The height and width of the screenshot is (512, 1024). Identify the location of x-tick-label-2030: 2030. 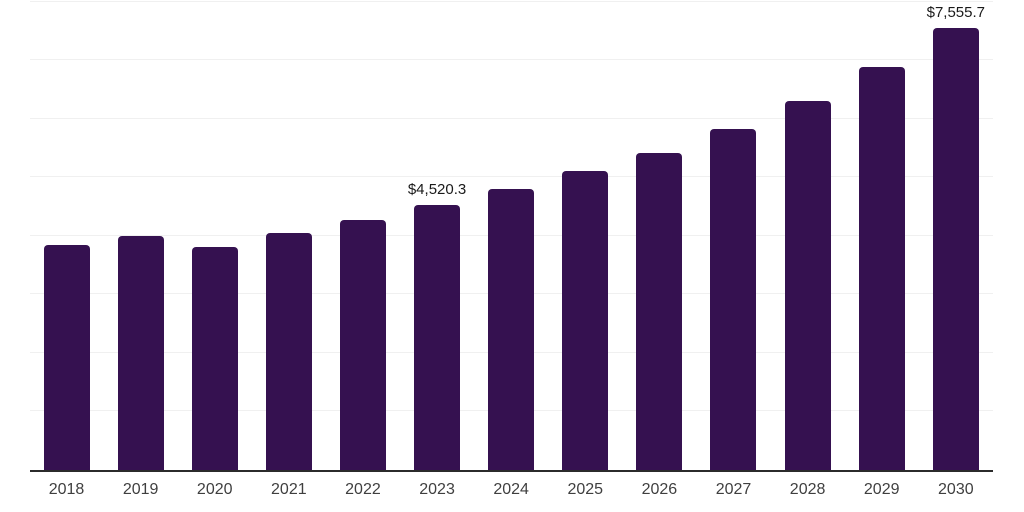
(956, 489).